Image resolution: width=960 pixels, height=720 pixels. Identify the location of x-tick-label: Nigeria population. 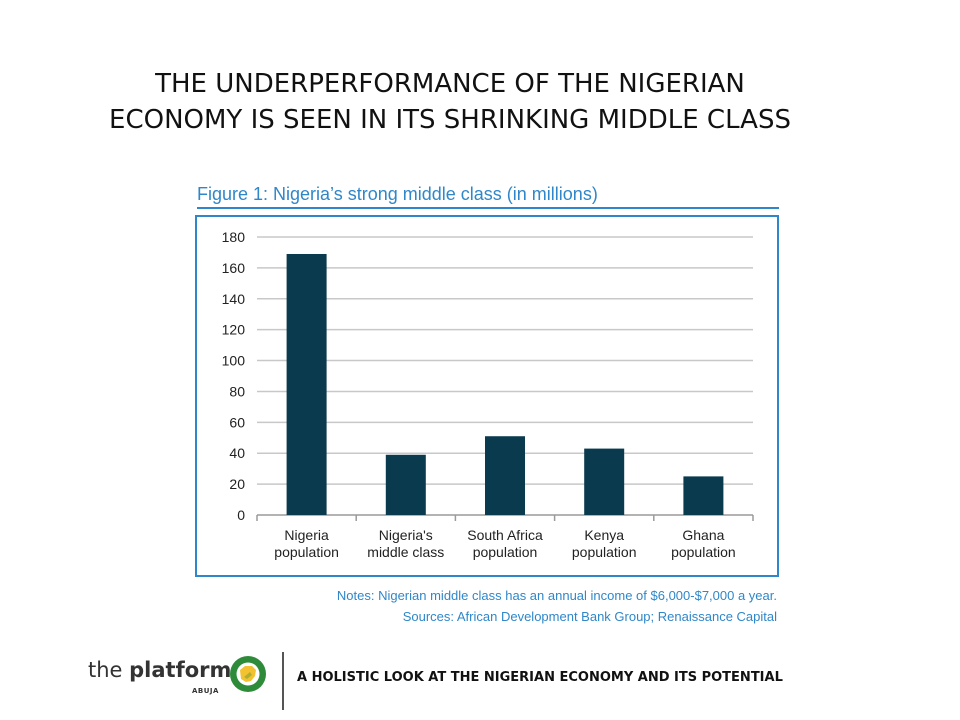
(306, 543).